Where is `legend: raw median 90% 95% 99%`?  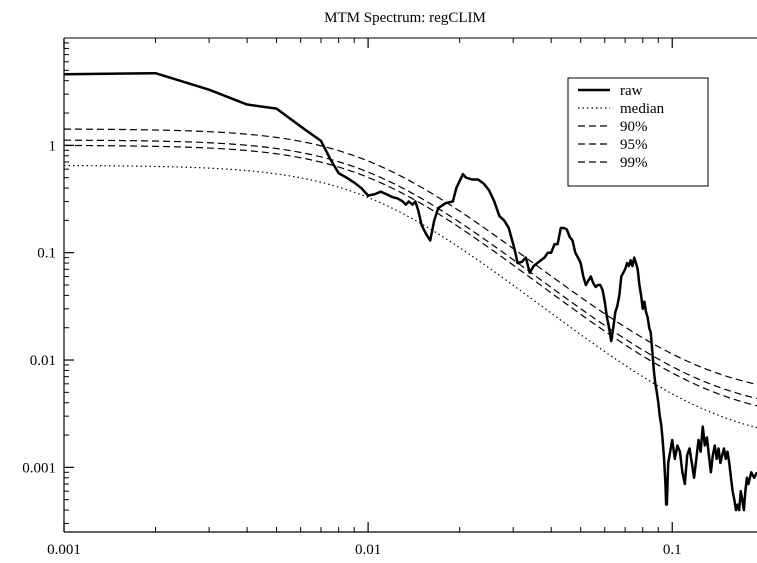
legend: raw median 90% 95% 99% is located at coordinates (638, 132).